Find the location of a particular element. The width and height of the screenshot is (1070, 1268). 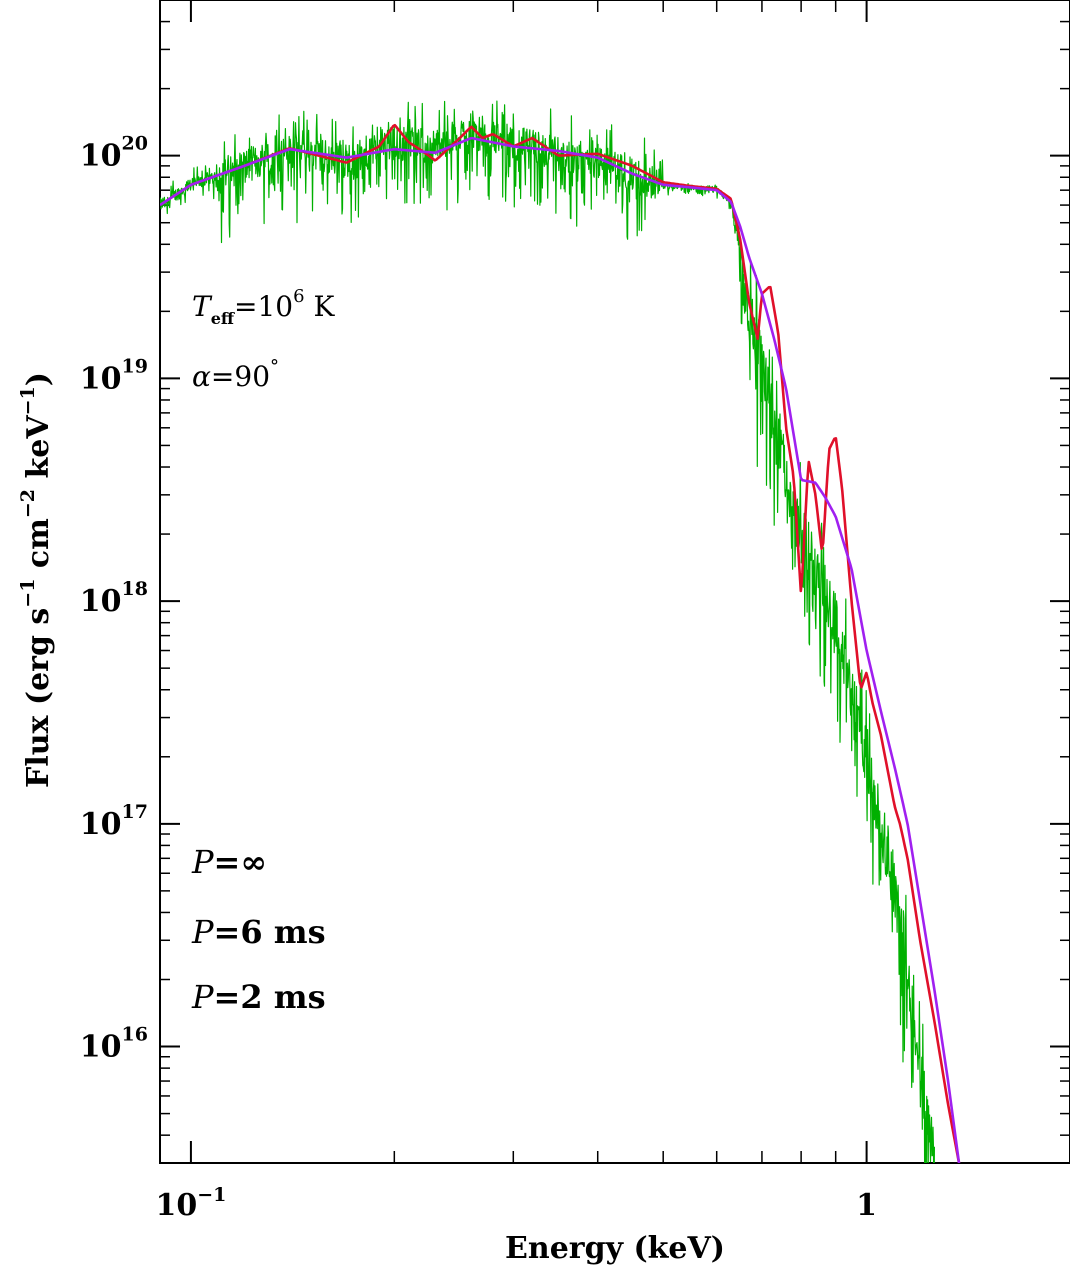

legend-entry-p-6ms: P=6 ms is located at coordinates (258, 932).